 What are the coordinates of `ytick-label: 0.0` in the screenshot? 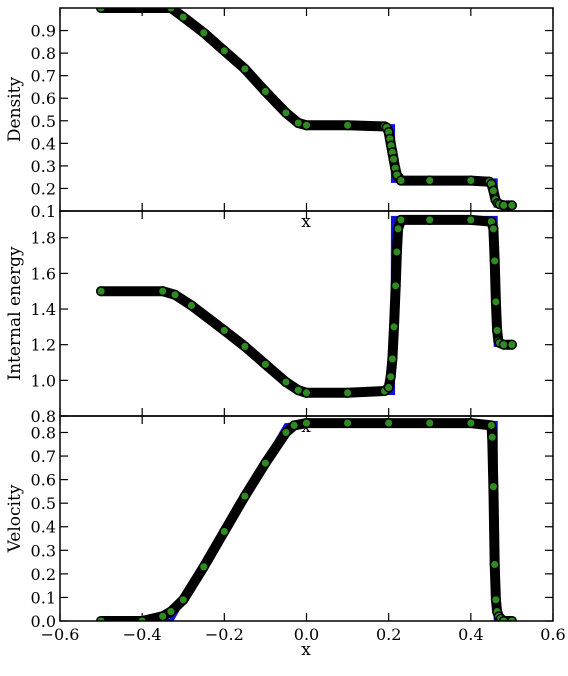 It's located at (43, 621).